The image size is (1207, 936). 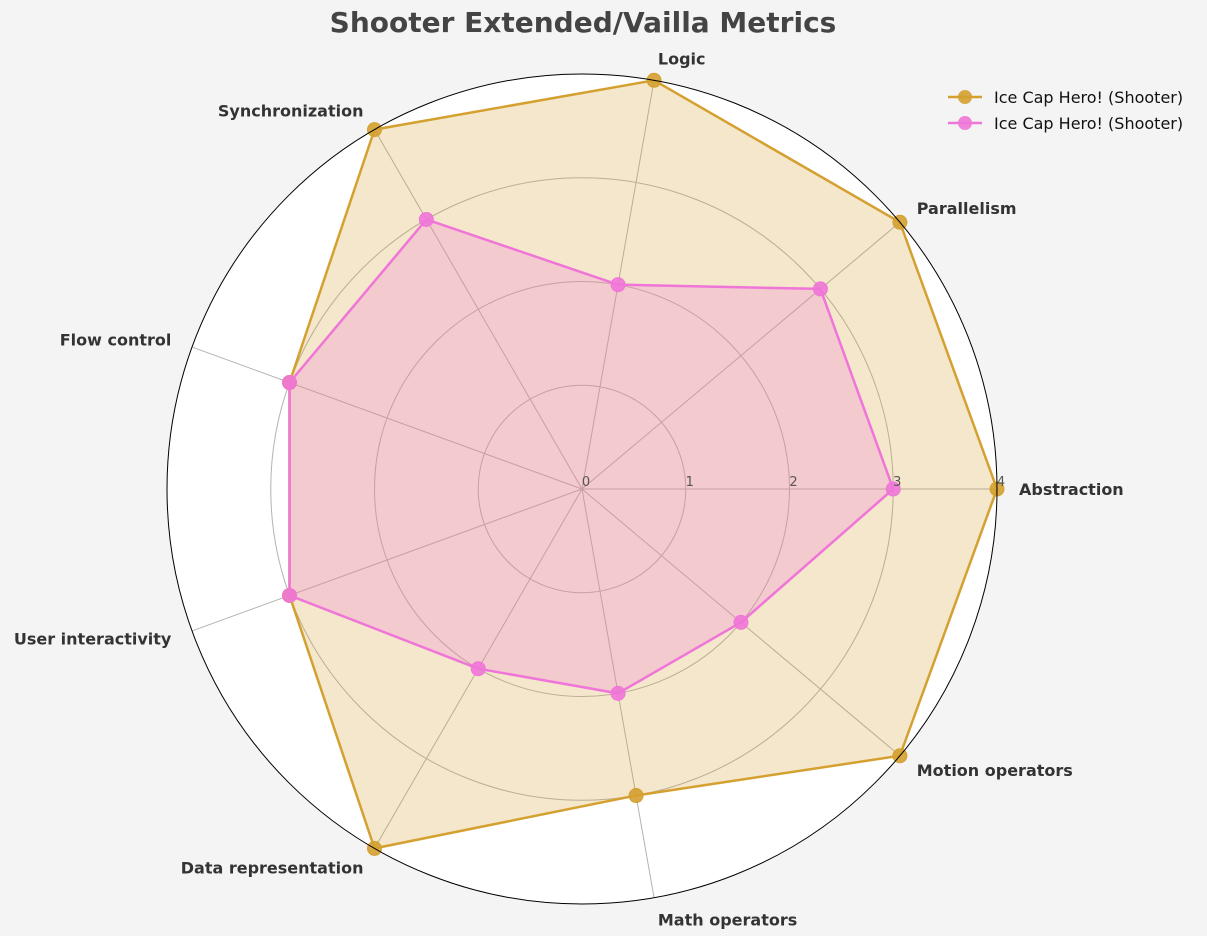 I want to click on category-label: Logic, so click(x=682, y=59).